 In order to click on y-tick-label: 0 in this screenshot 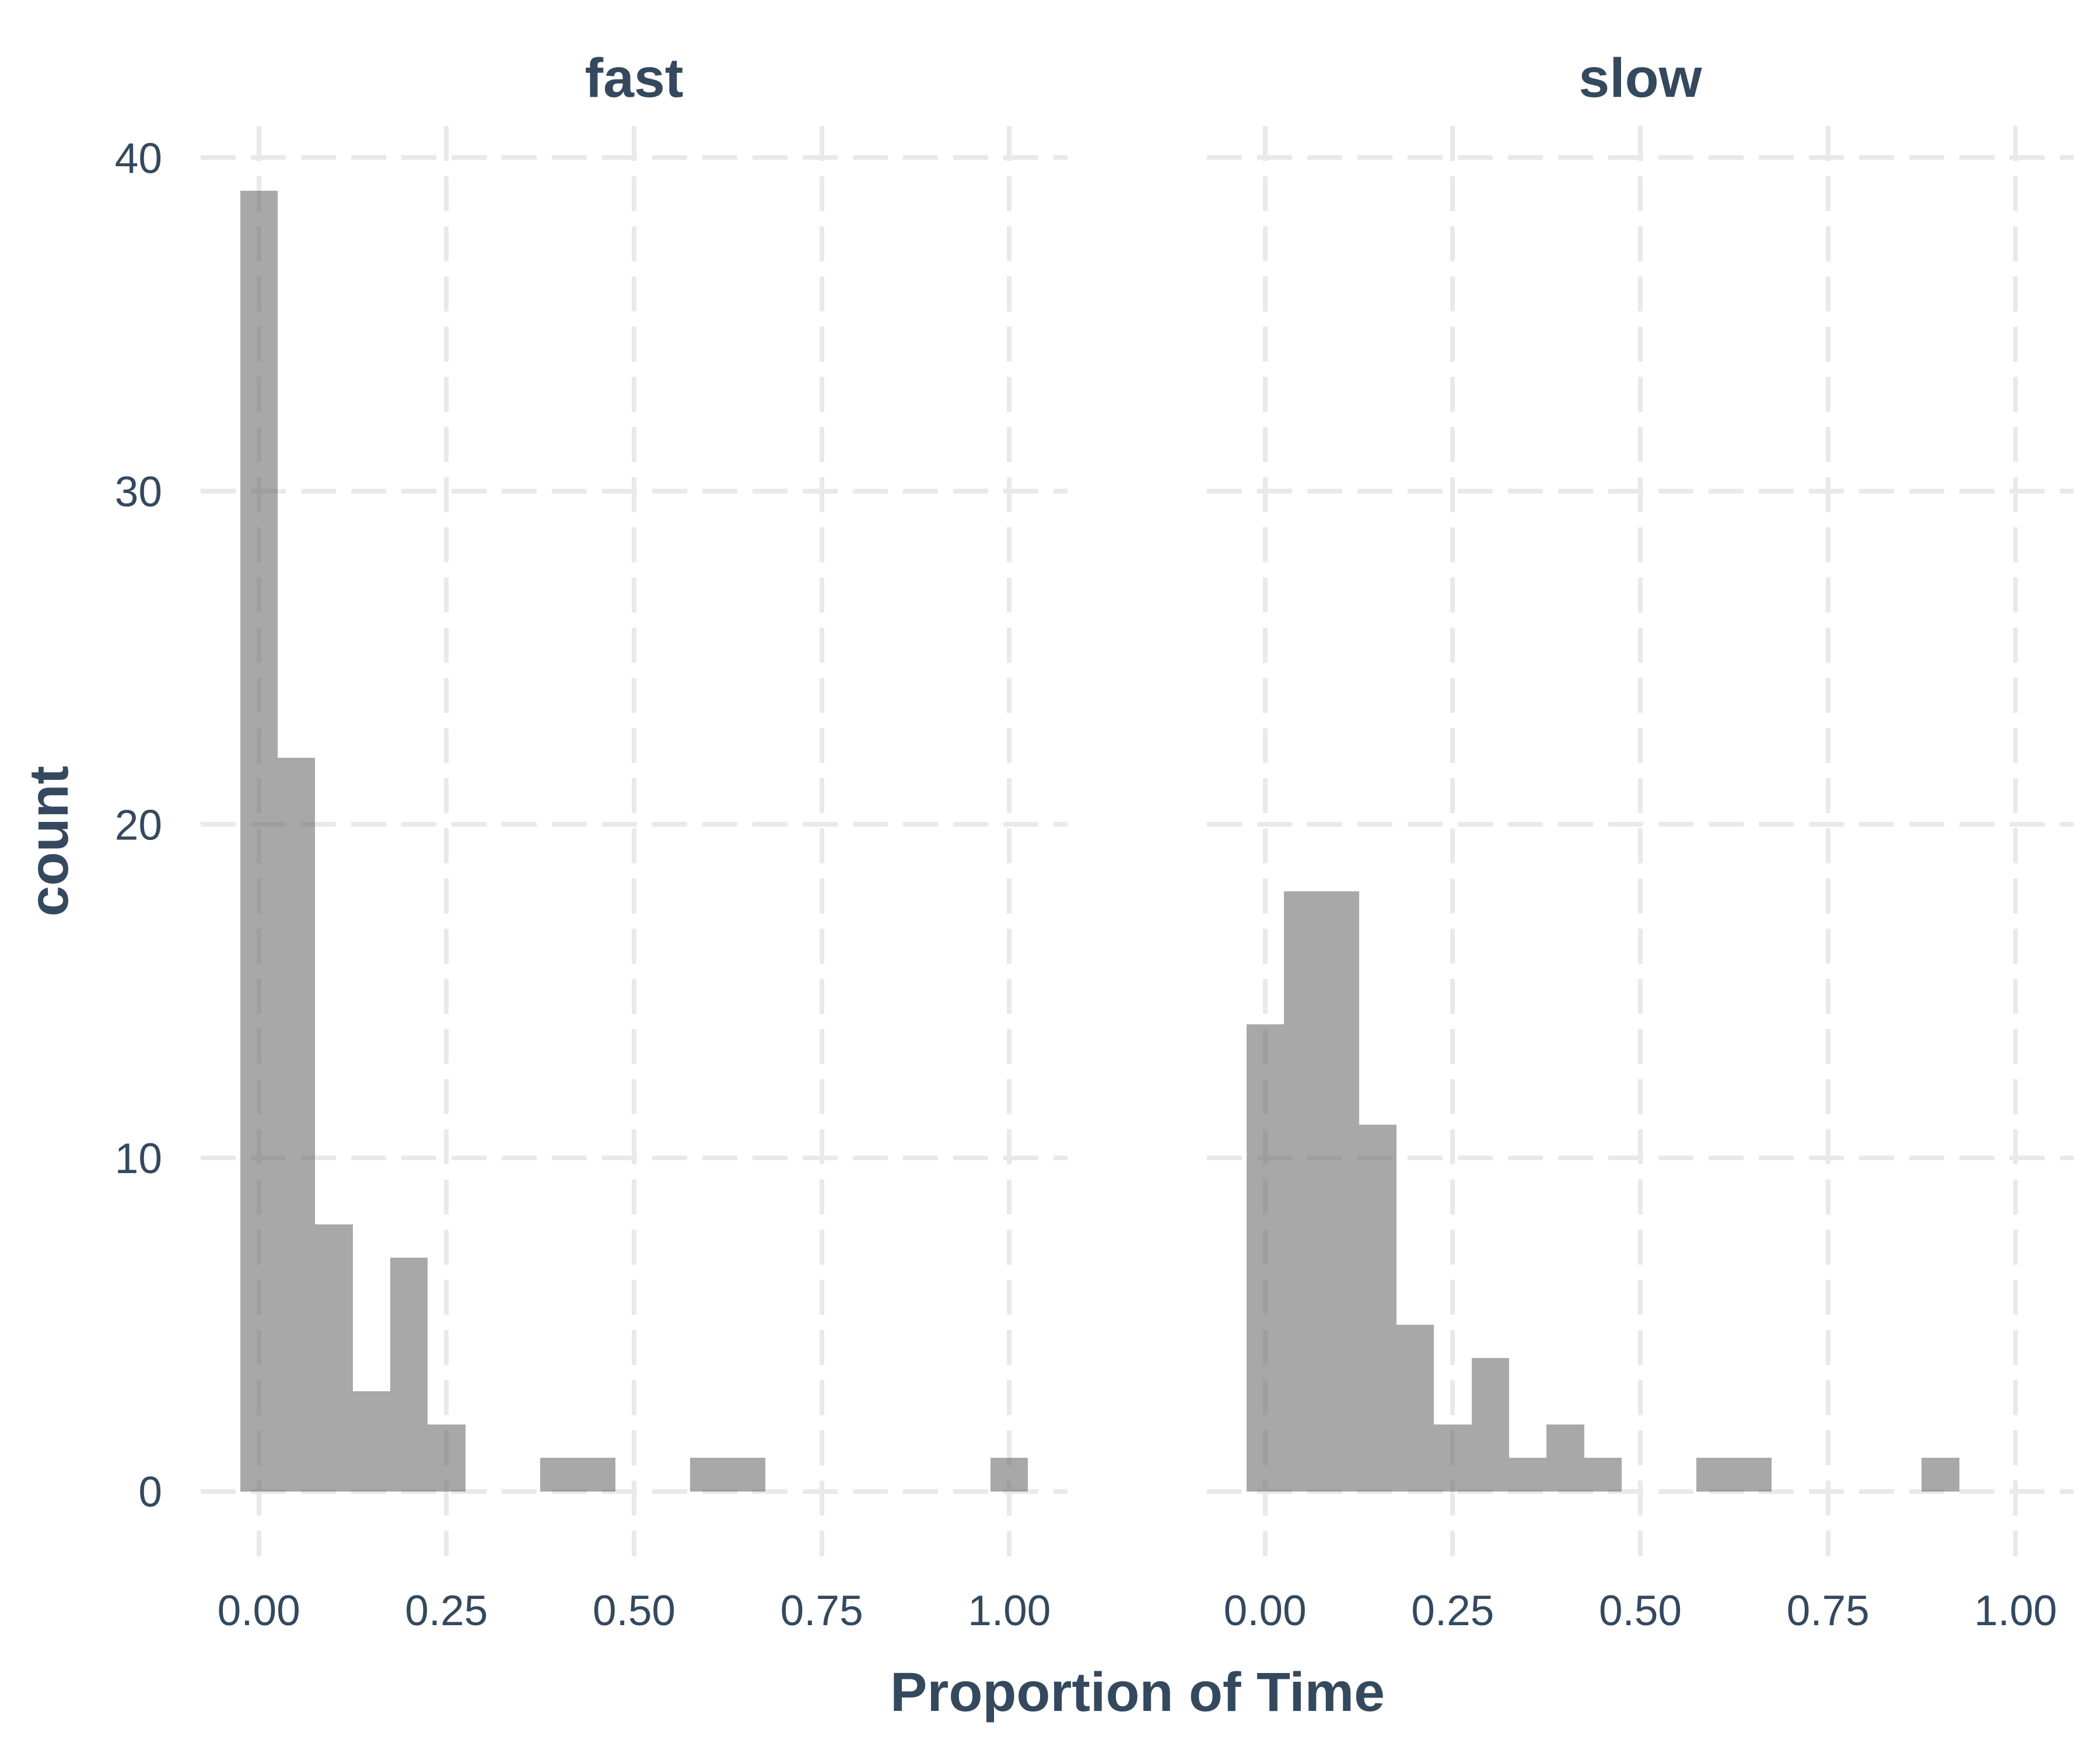, I will do `click(150, 1492)`.